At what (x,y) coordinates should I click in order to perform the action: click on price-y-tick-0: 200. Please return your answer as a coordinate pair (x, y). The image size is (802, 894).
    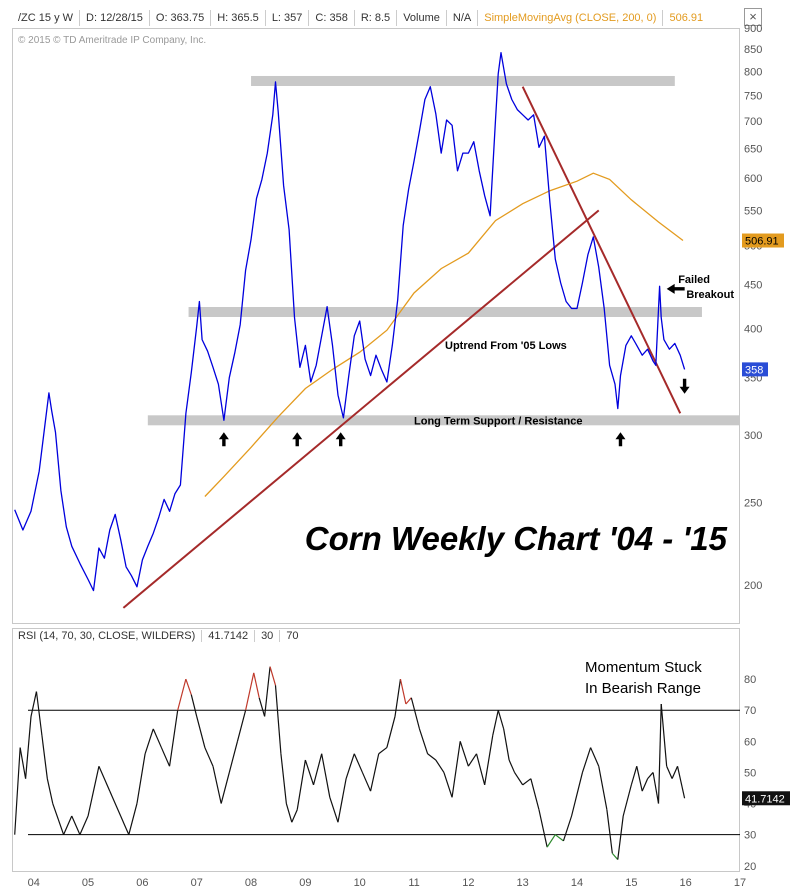
    Looking at the image, I should click on (753, 586).